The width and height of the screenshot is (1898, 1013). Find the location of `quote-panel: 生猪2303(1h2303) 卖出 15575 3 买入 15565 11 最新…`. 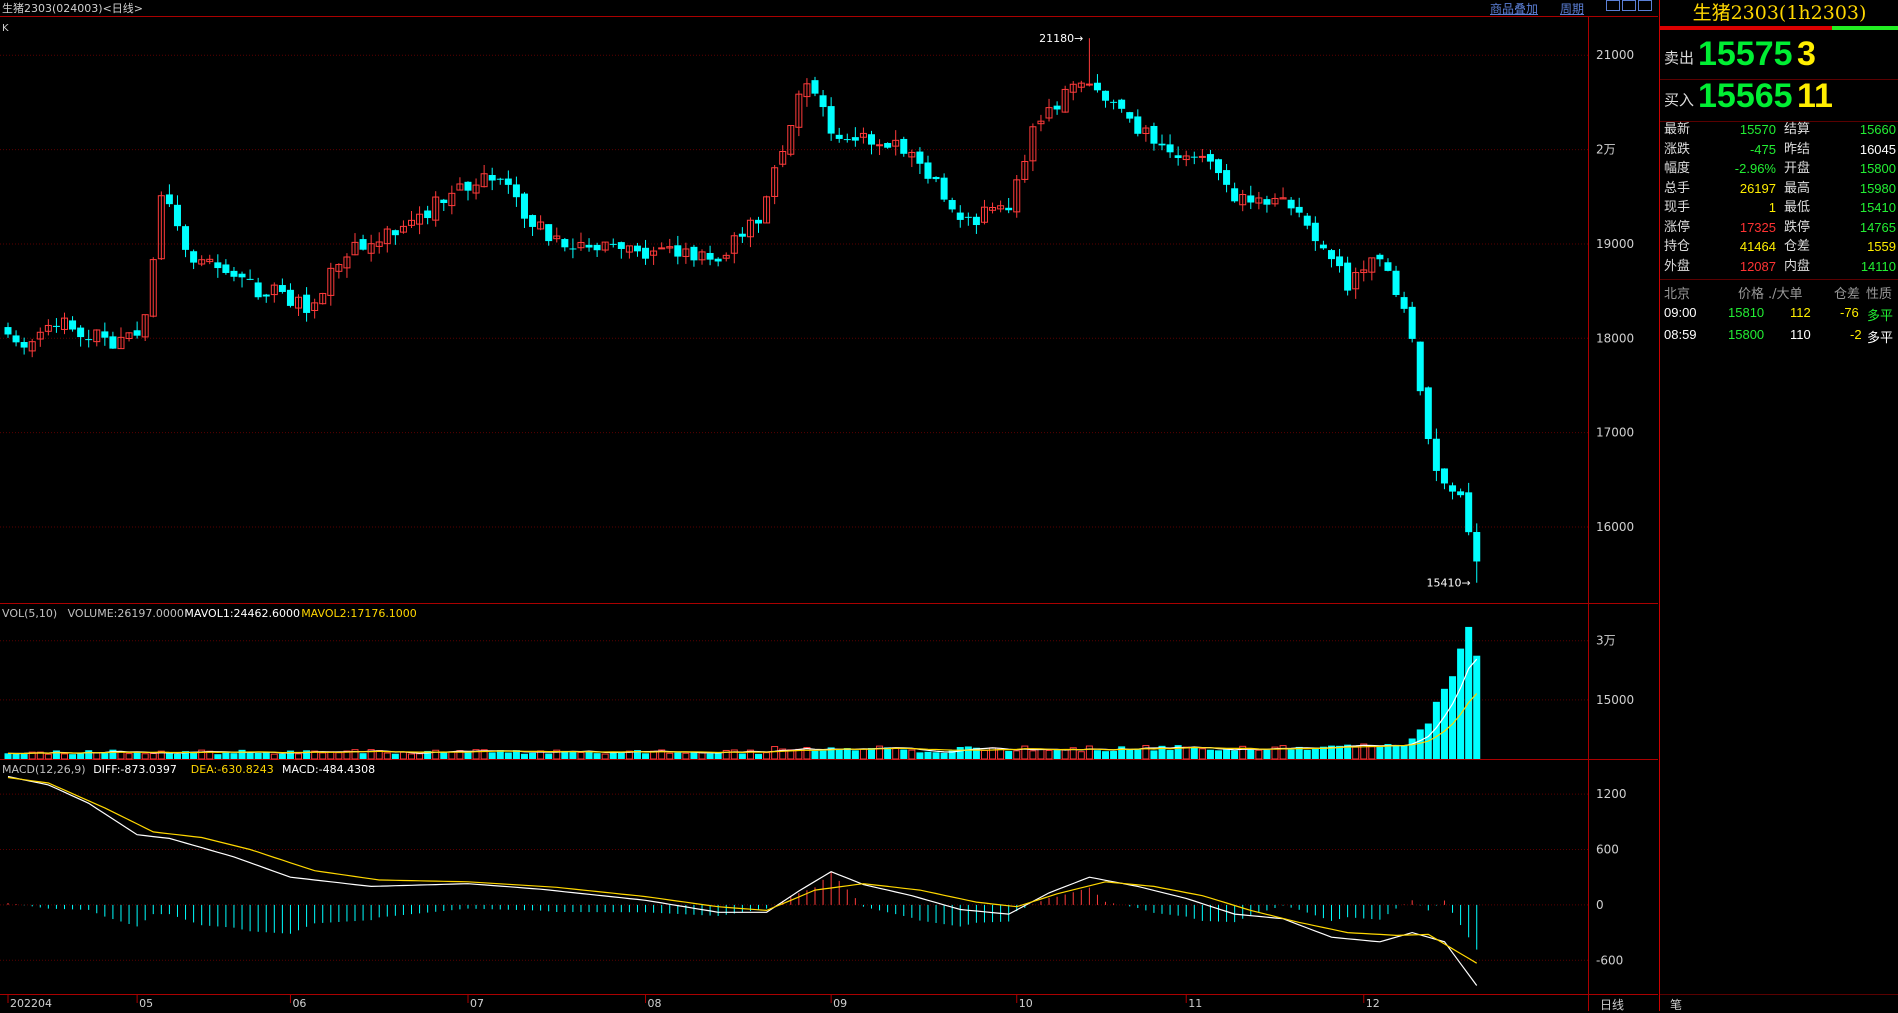

quote-panel: 生猪2303(1h2303) 卖出 15575 3 买入 15565 11 最新… is located at coordinates (1778, 506).